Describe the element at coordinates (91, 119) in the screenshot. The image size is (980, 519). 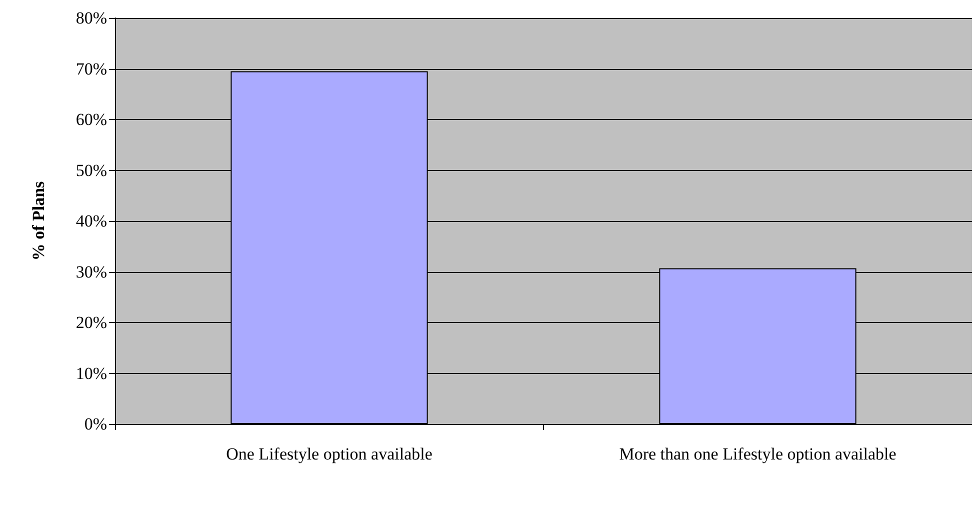
I see `y-tick-label: 60%` at that location.